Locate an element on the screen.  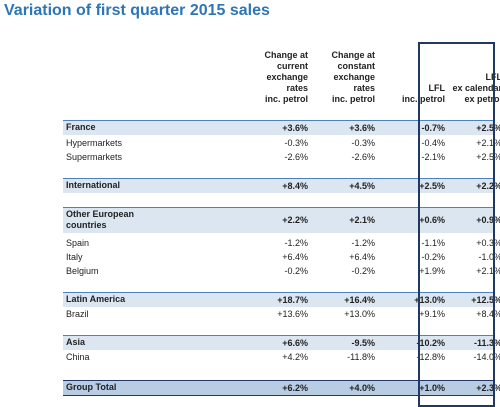
cell: -12.8% is located at coordinates (430, 357).